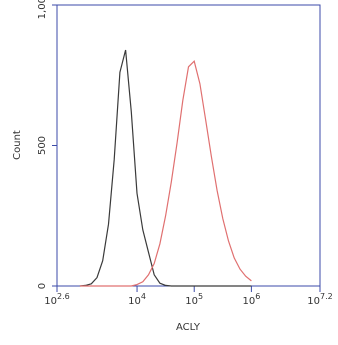 This screenshot has width=338, height=345. What do you see at coordinates (42, 145) in the screenshot?
I see `y-tick-label: 500` at bounding box center [42, 145].